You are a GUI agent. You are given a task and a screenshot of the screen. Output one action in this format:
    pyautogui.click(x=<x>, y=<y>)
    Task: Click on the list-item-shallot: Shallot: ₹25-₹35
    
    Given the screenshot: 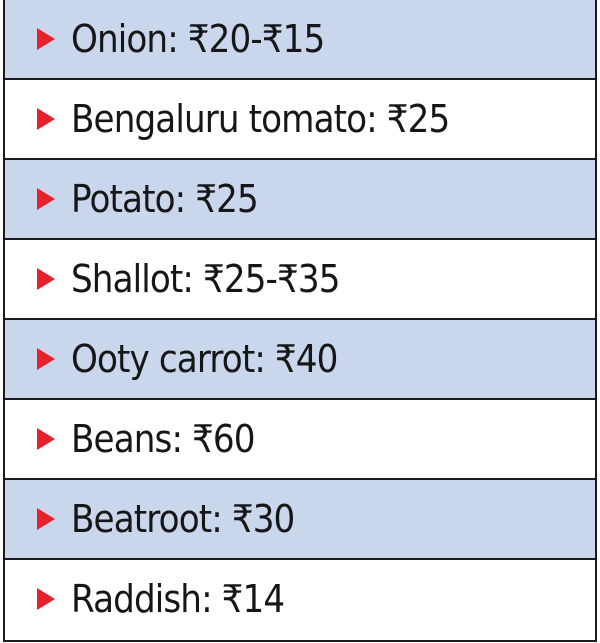 What is the action you would take?
    pyautogui.click(x=300, y=278)
    